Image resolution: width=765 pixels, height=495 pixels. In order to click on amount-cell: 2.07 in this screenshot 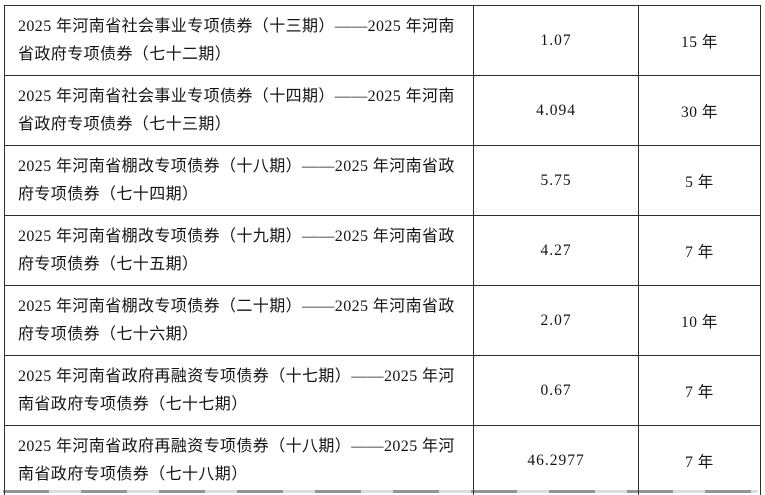, I will do `click(556, 320)`.